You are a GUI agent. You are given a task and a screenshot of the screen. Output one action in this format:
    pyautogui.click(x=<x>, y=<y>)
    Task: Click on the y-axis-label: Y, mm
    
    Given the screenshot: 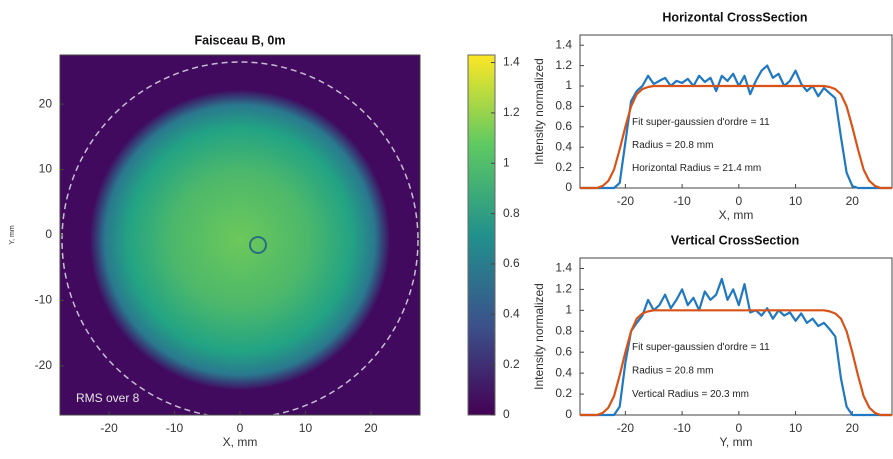 What is the action you would take?
    pyautogui.click(x=12, y=234)
    